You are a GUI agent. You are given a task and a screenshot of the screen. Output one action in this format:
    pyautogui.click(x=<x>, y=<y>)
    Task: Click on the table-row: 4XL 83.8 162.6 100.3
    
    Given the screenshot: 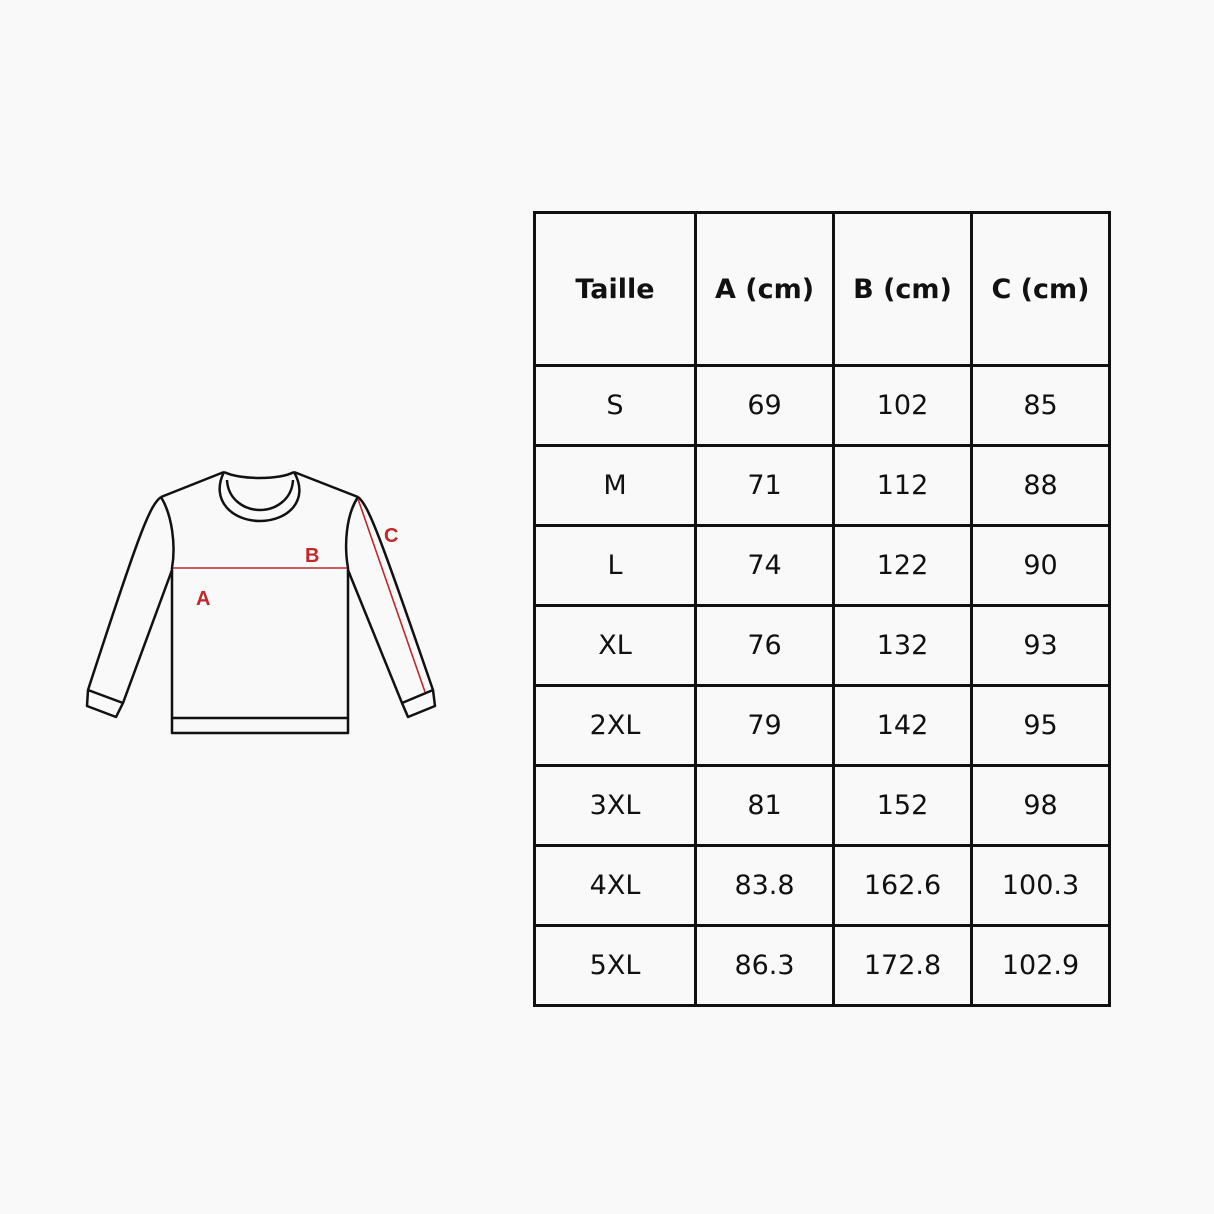 What is the action you would take?
    pyautogui.click(x=822, y=885)
    